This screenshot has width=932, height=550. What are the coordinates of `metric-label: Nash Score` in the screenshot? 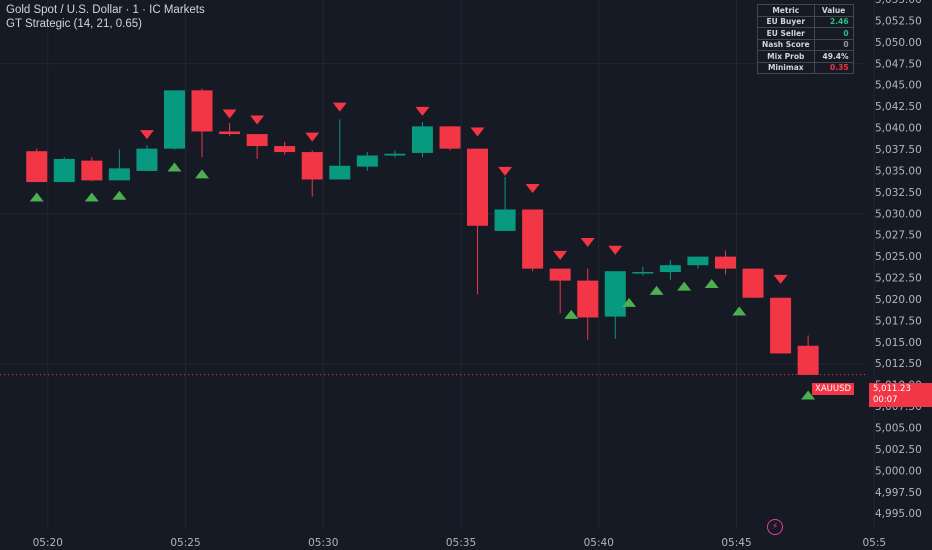 It's located at (786, 44).